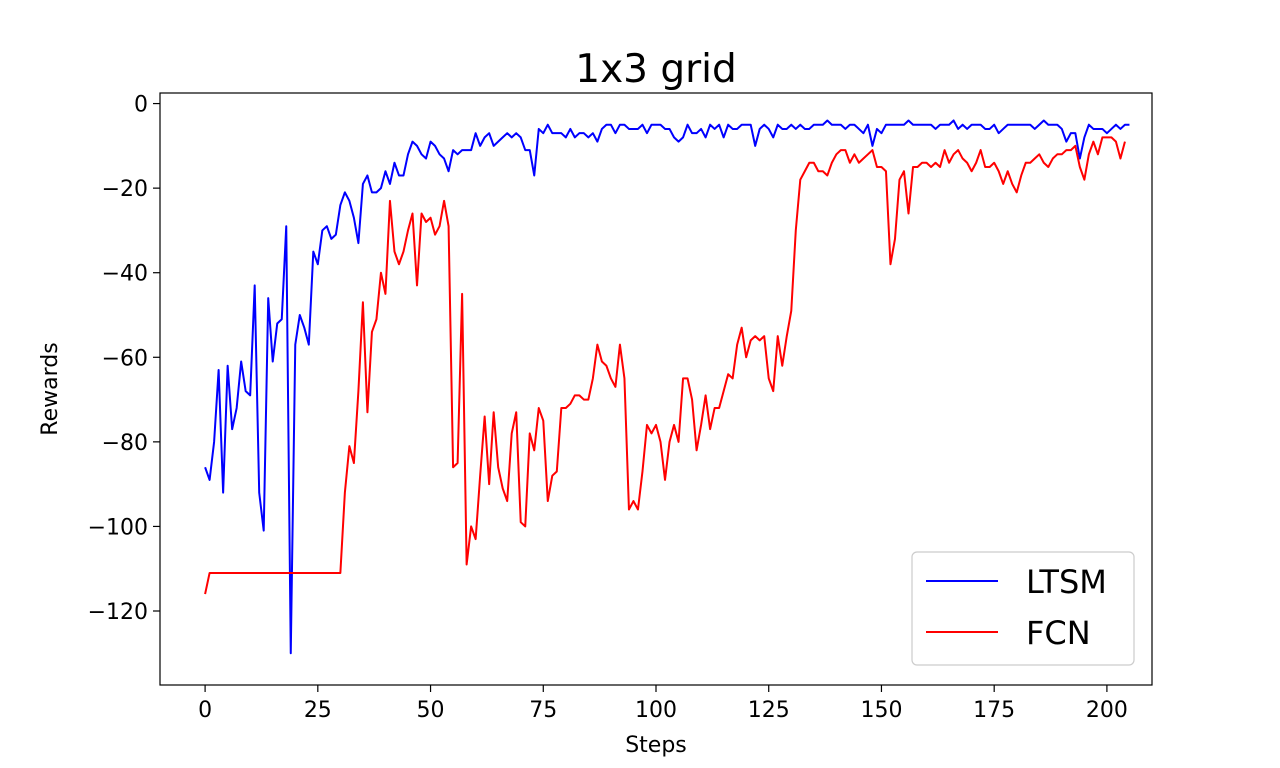  Describe the element at coordinates (205, 710) in the screenshot. I see `x-tick-label: 0` at that location.